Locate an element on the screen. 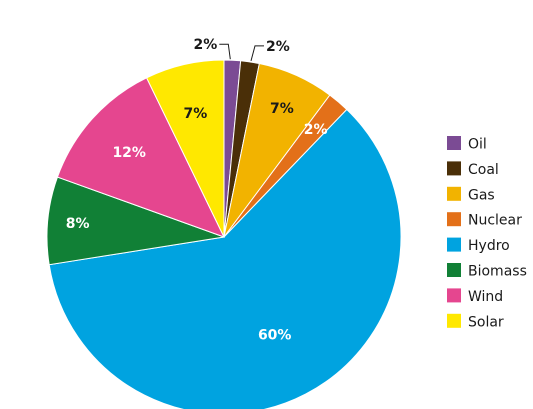  slice-label-coal: 2% is located at coordinates (278, 47).